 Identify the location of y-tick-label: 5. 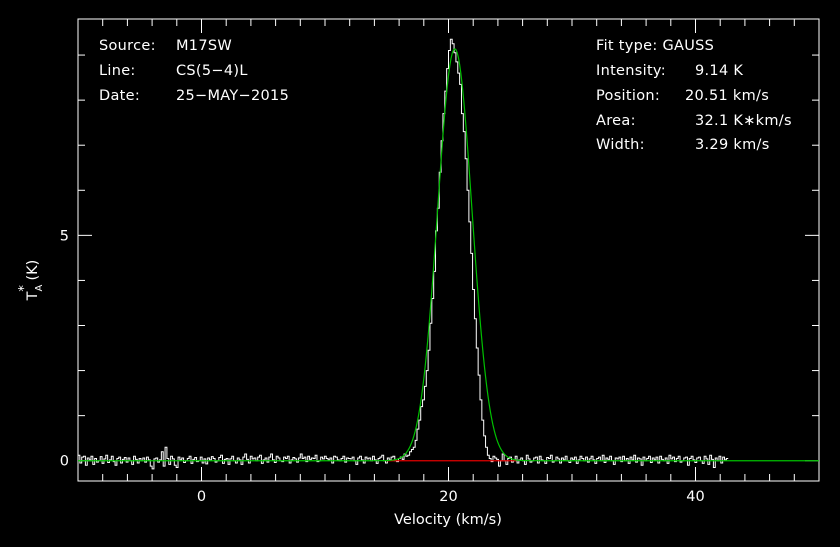
(64, 236).